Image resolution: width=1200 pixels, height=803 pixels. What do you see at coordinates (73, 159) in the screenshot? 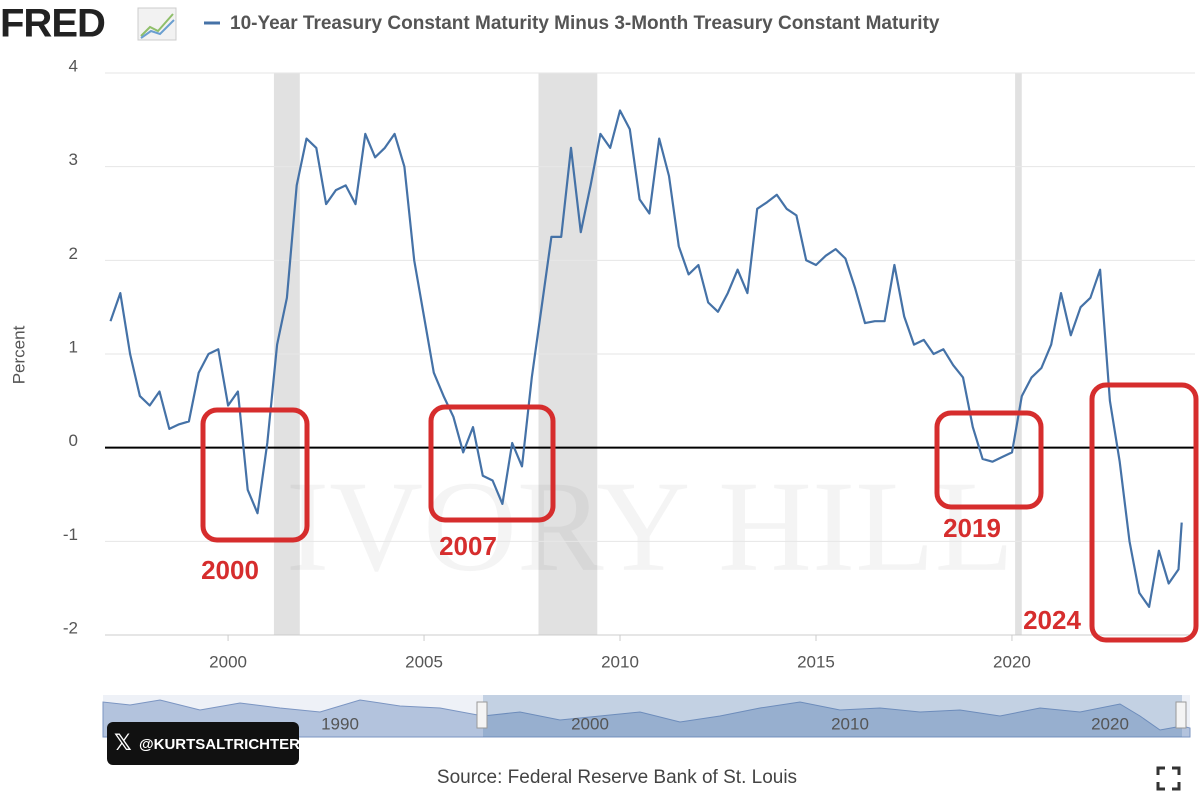
I see `y-tick-label: 3` at bounding box center [73, 159].